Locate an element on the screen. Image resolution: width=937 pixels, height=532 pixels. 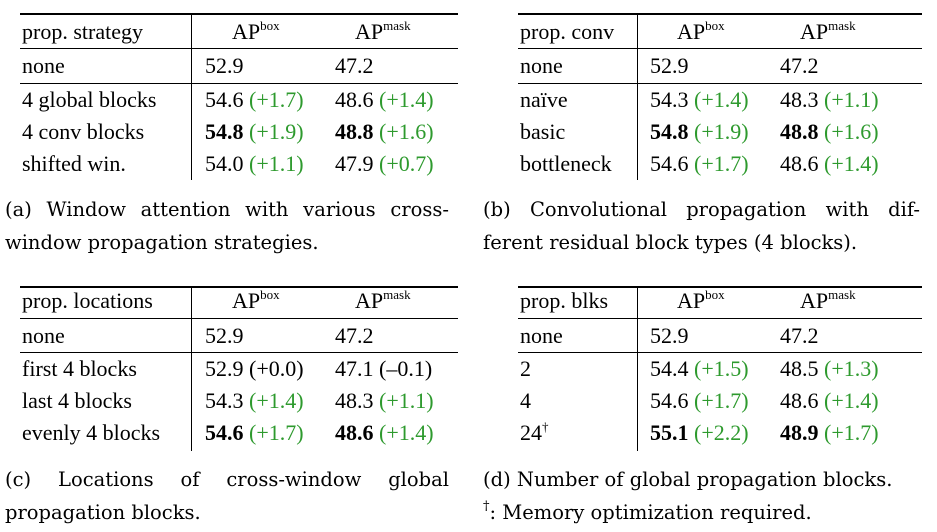
header-label: prop. locations is located at coordinates (87, 300).